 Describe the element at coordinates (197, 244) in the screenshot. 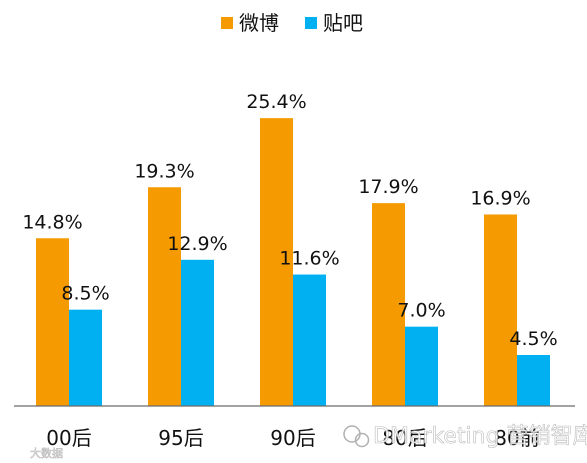

I see `data-label-tieba-1: 12.9%` at that location.